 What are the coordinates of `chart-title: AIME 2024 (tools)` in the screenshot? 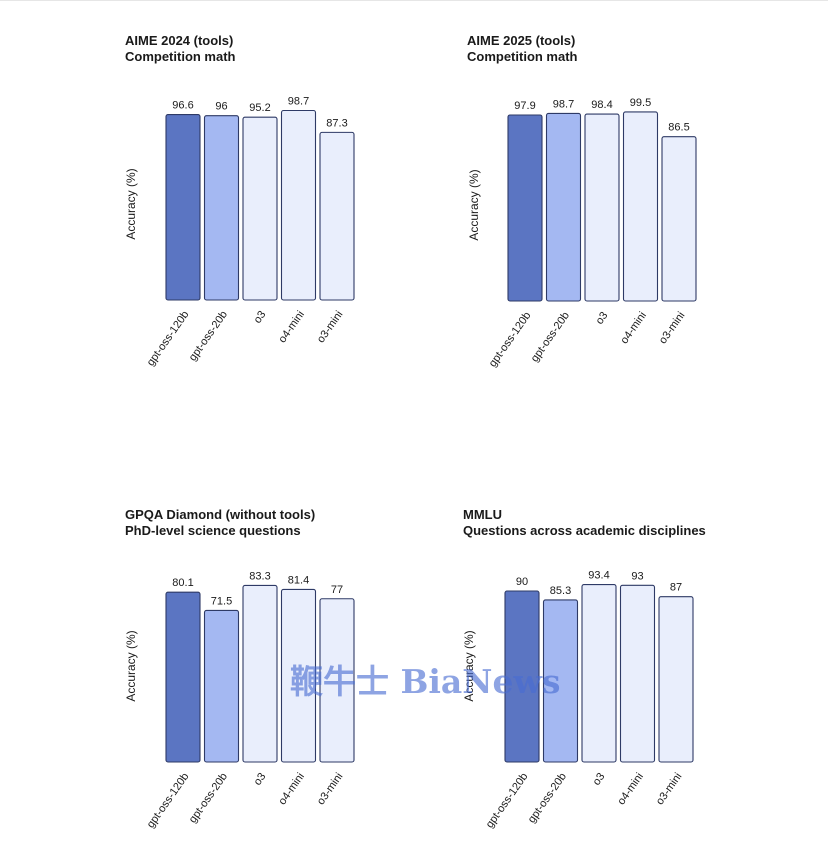 It's located at (179, 40).